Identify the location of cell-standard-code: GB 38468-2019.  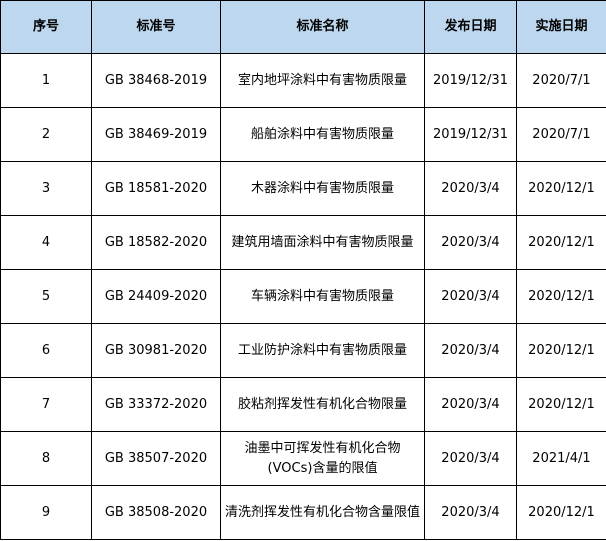
(156, 80).